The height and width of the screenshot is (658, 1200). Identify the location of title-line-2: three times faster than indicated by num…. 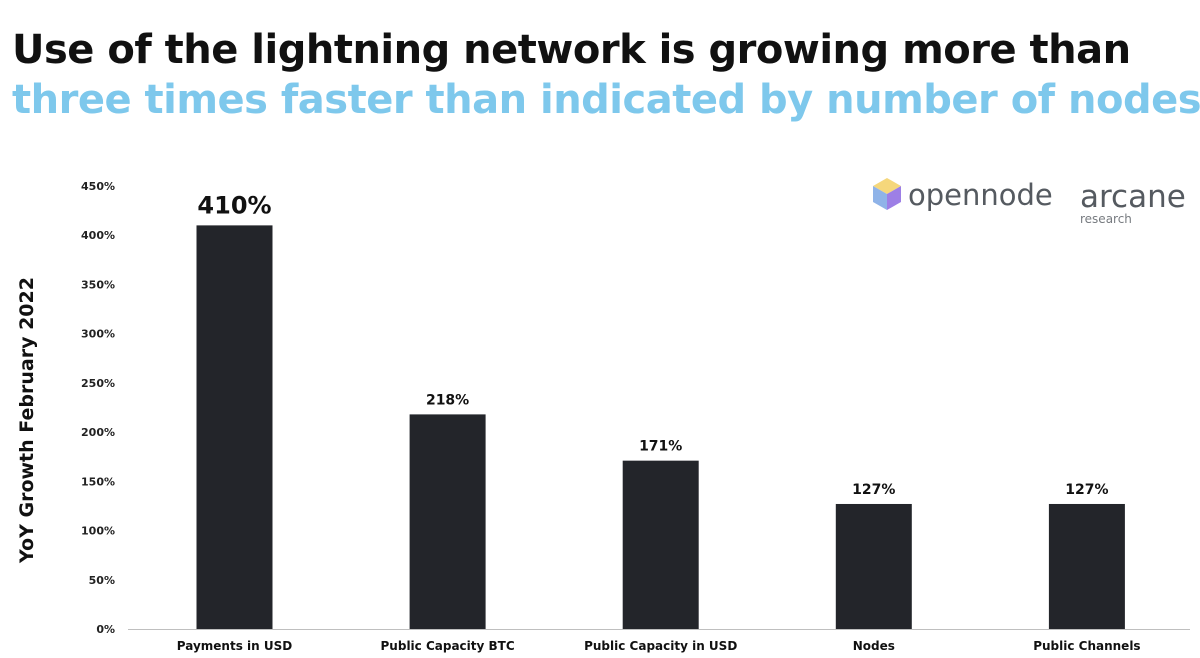
(606, 100).